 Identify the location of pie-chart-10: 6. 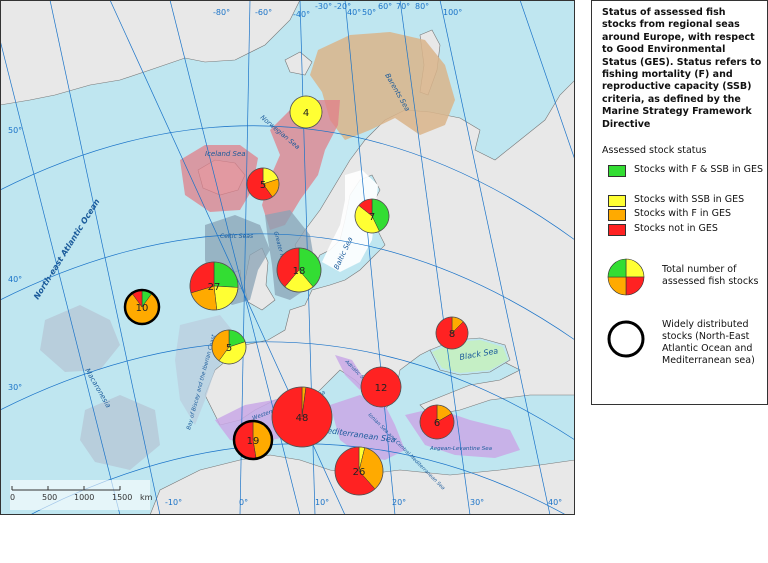
(437, 422).